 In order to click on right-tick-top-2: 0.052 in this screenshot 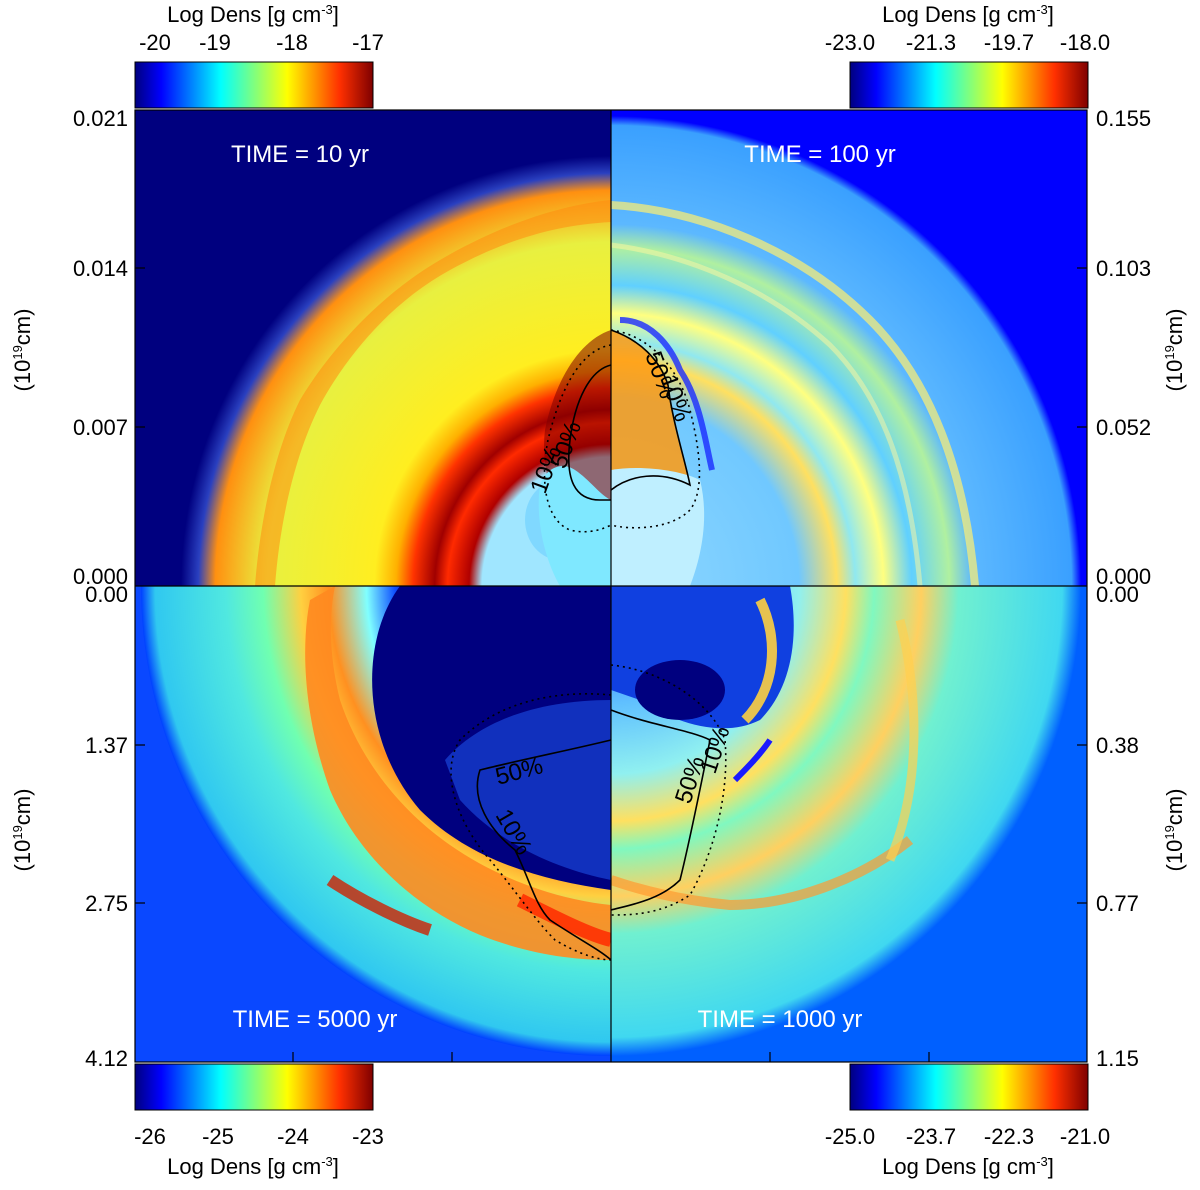, I will do `click(1123, 427)`.